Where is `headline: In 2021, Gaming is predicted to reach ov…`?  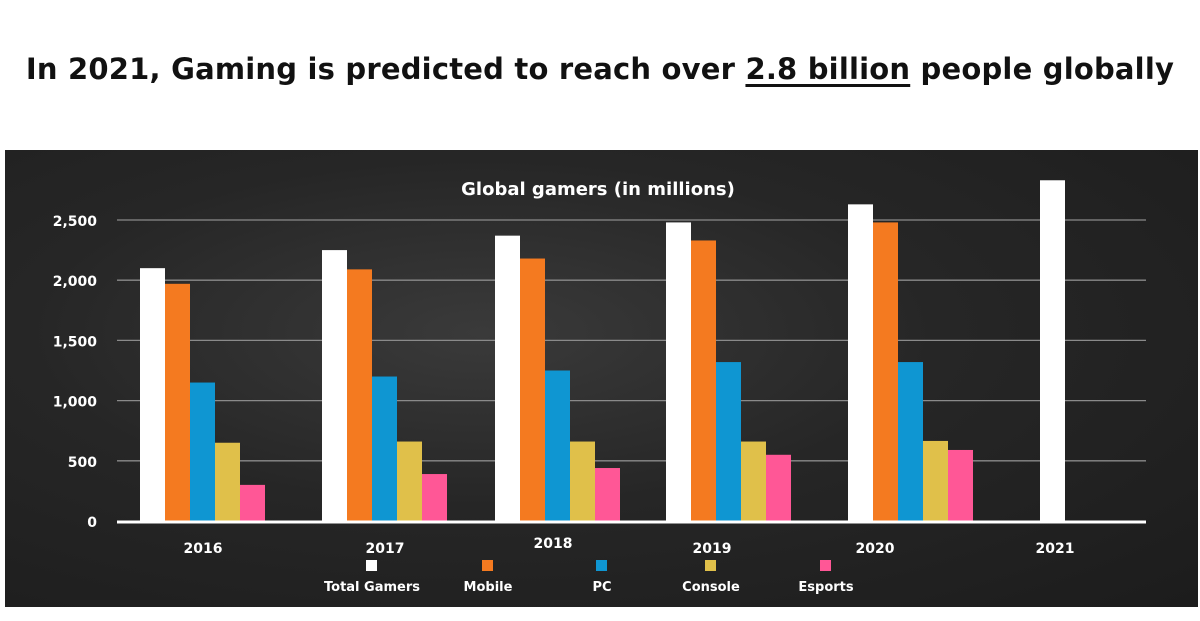
headline: In 2021, Gaming is predicted to reach ov… is located at coordinates (600, 69).